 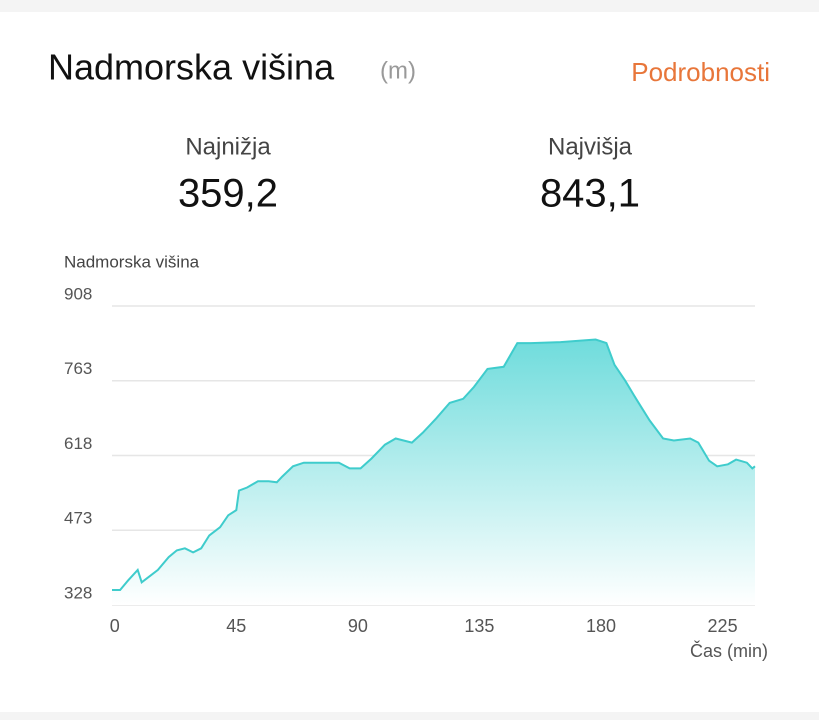 What do you see at coordinates (700, 72) in the screenshot?
I see `details-link: Podrobnosti` at bounding box center [700, 72].